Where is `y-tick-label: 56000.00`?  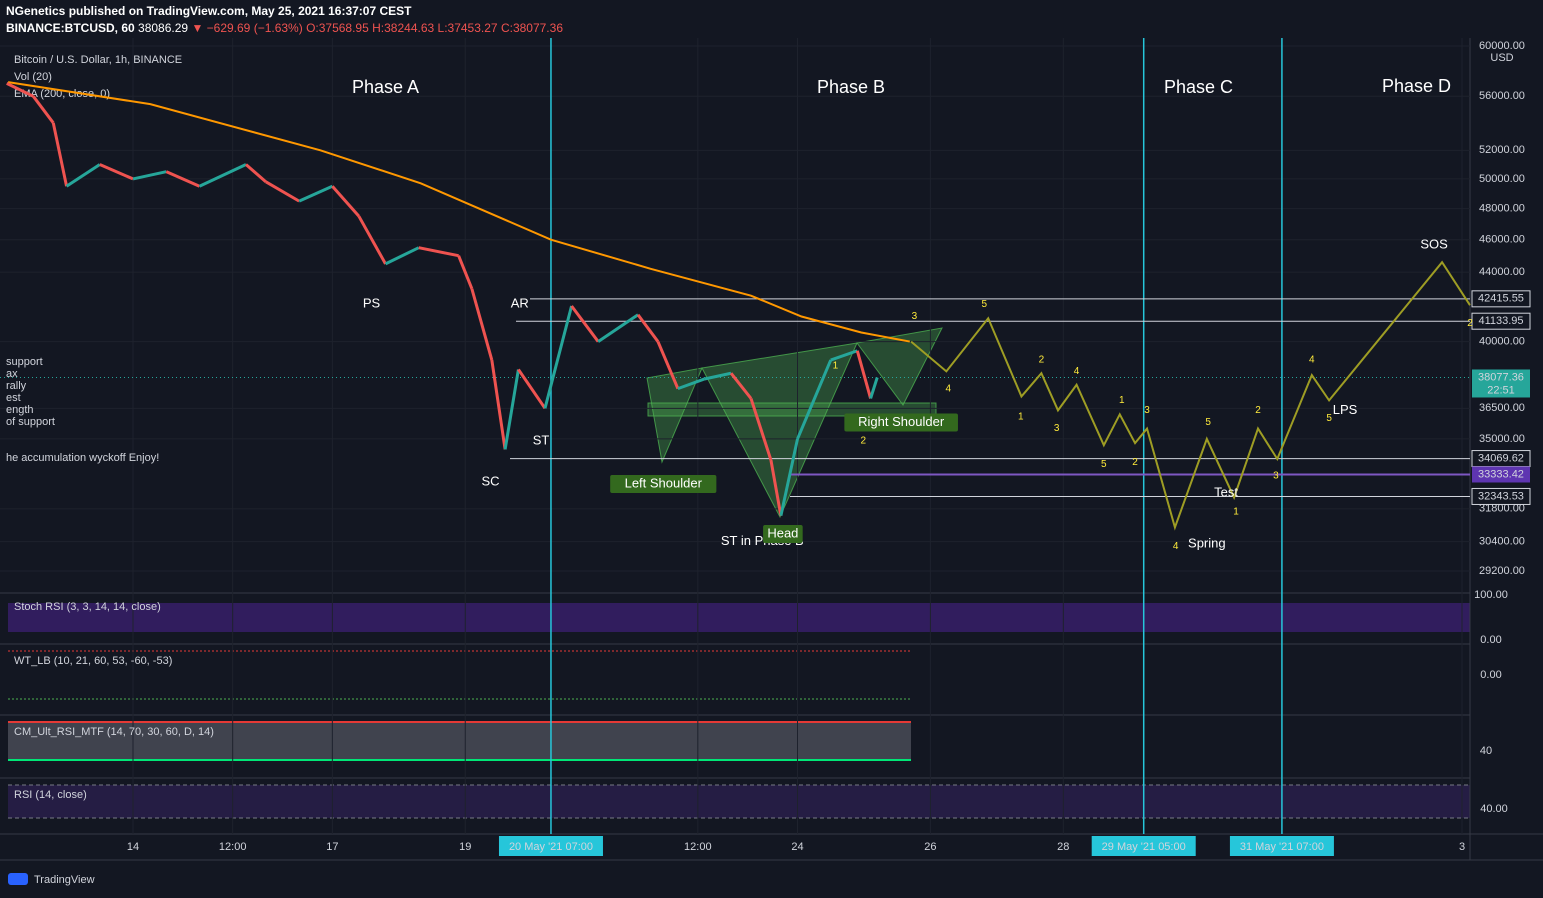
y-tick-label: 56000.00 is located at coordinates (1502, 96).